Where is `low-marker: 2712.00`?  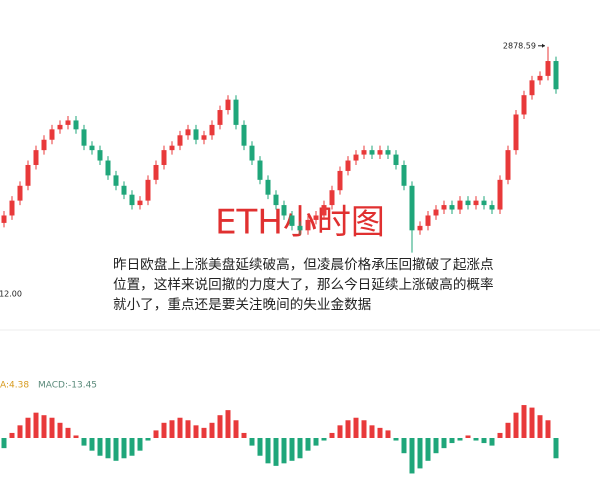
low-marker: 2712.00 is located at coordinates (11, 294).